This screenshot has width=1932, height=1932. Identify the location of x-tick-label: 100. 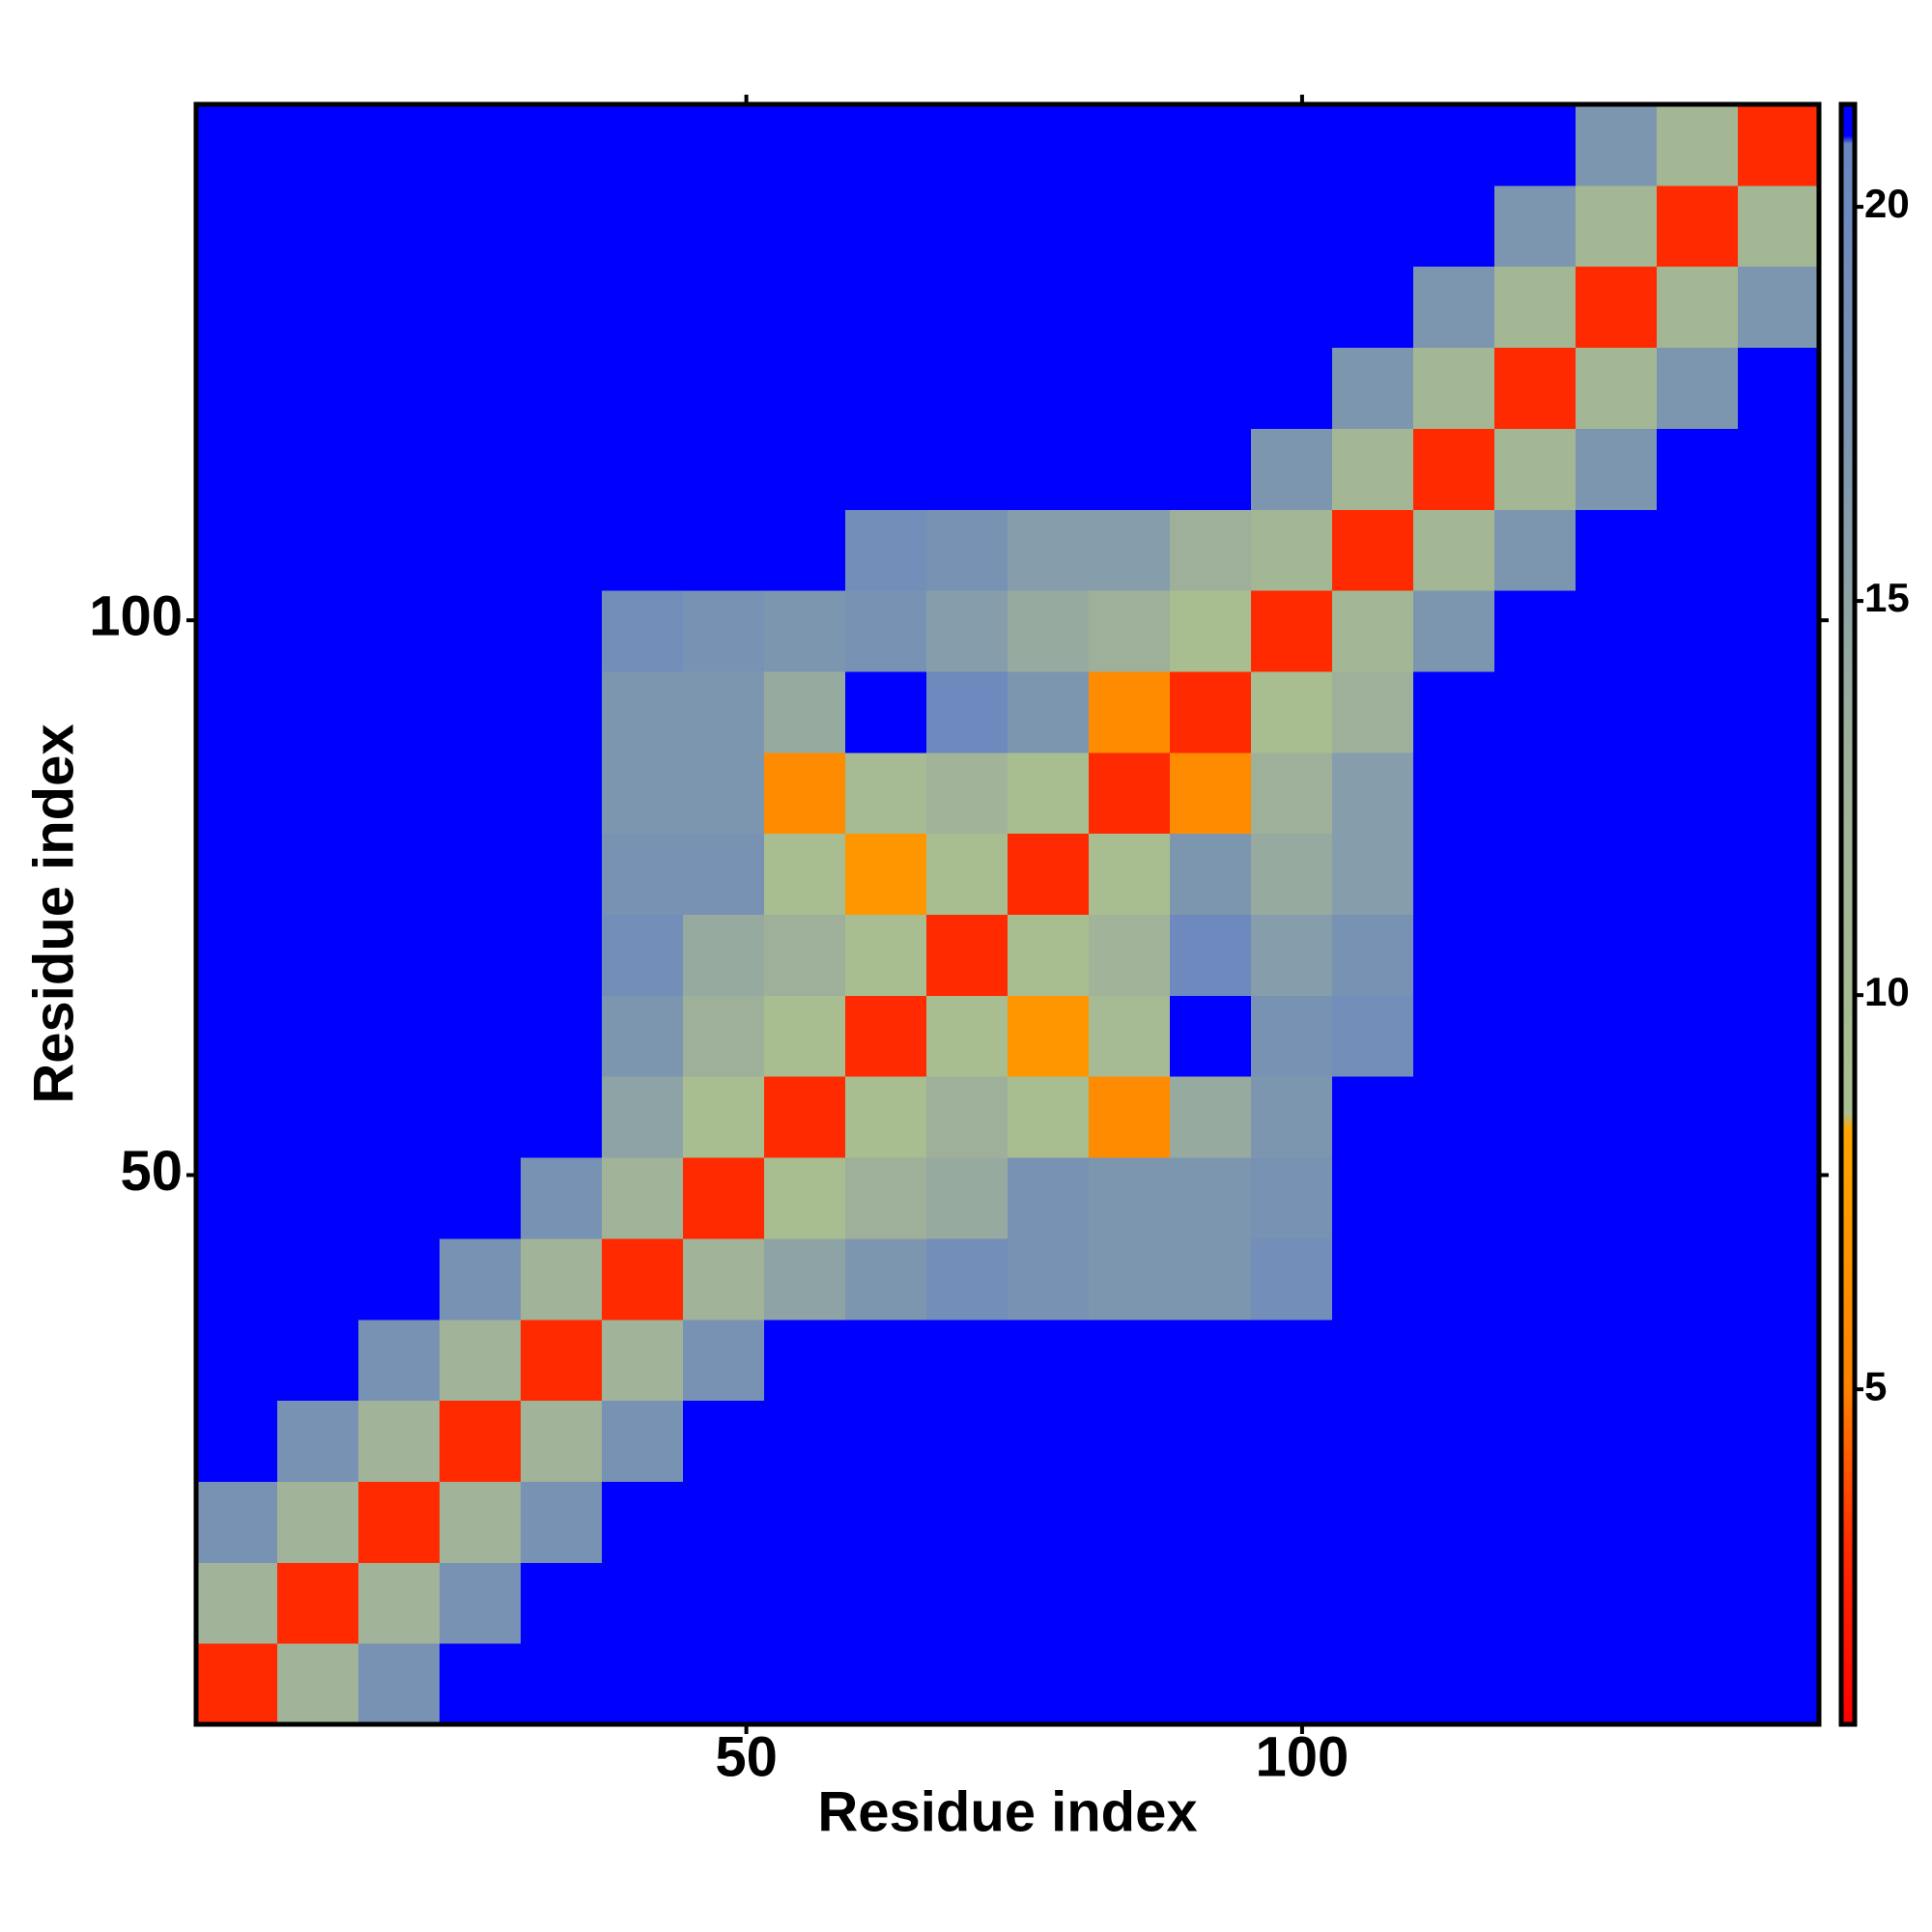
(1303, 1756).